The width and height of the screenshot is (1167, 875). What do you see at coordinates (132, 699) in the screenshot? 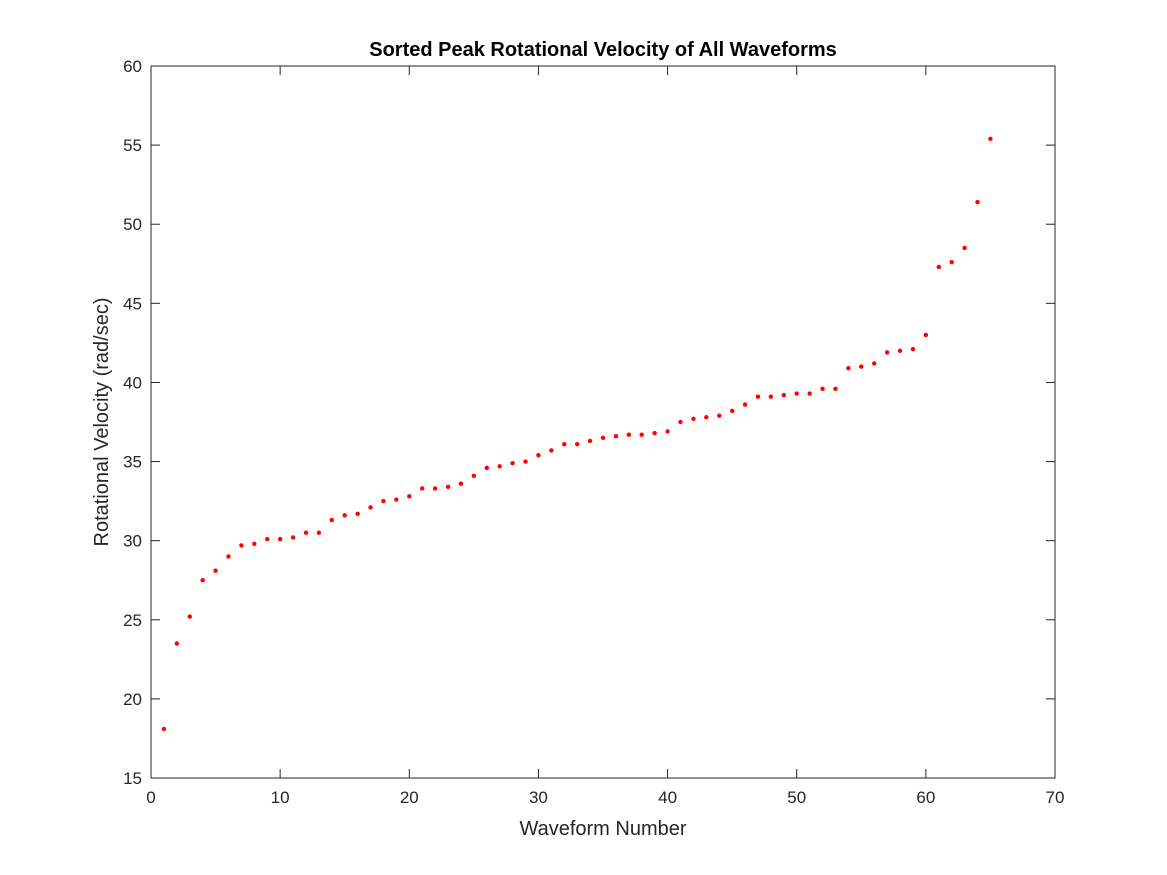
I see `y-tick-label: 20` at bounding box center [132, 699].